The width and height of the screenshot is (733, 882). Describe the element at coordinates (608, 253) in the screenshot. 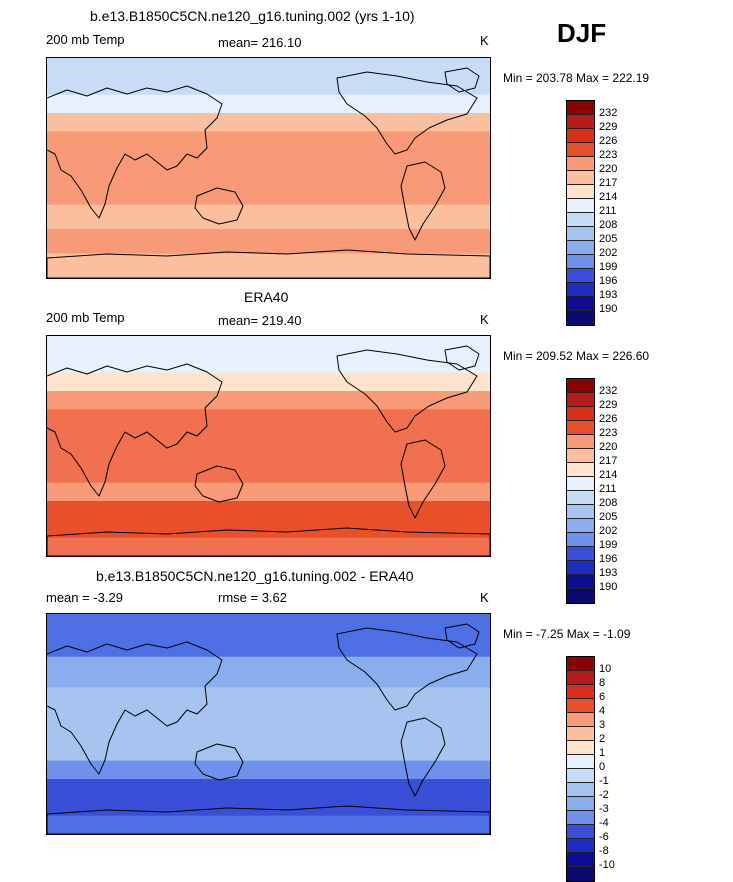

I see `panel-1-colorbar-label-10: 202` at that location.